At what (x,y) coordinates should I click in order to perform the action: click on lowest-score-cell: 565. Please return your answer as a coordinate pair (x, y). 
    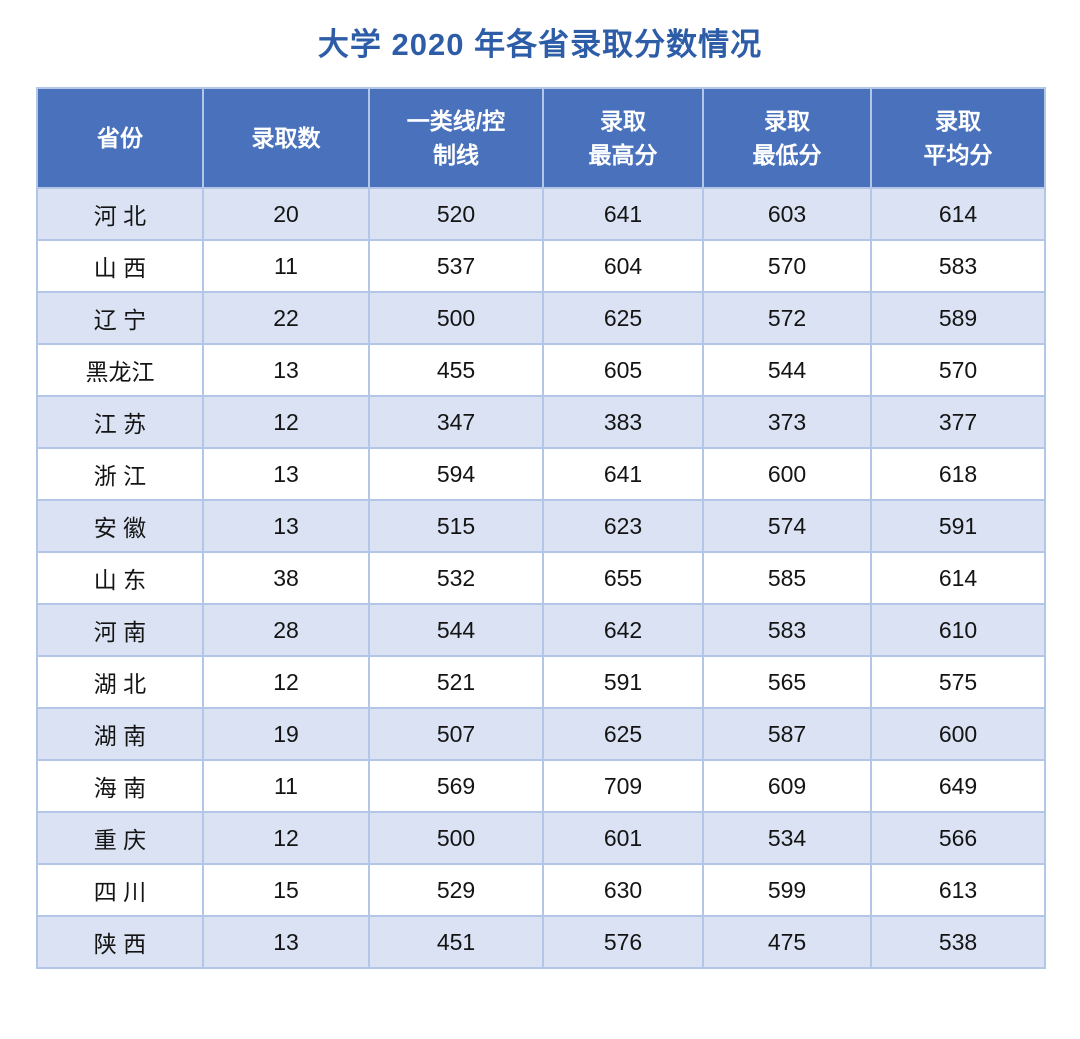
    Looking at the image, I should click on (787, 682).